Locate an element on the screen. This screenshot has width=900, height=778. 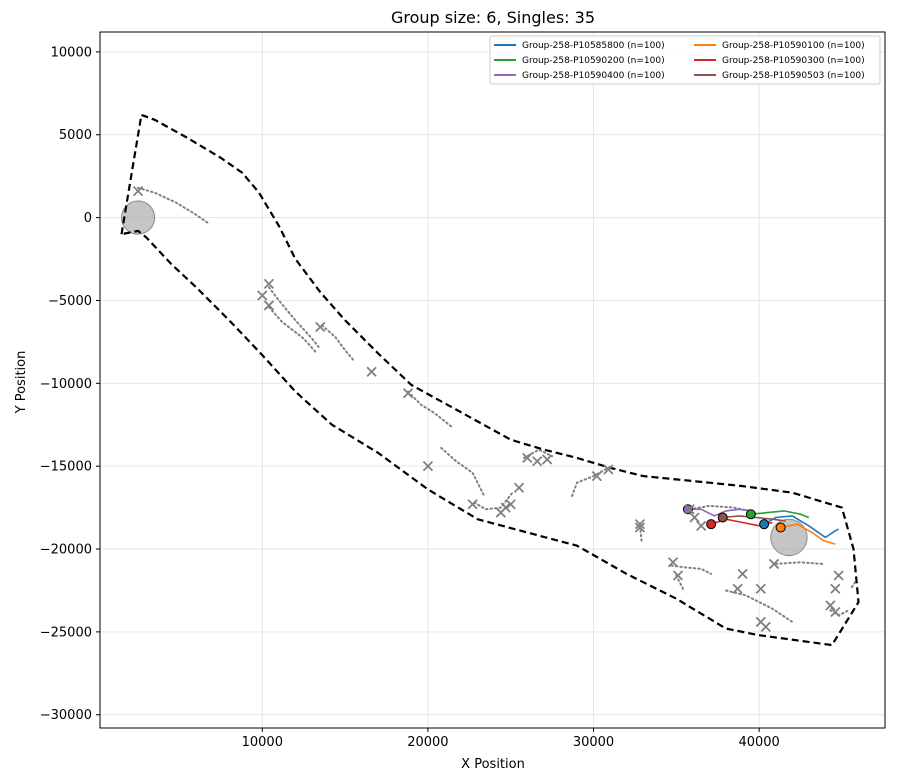
y-tick-label: −25000 is located at coordinates (66, 632).